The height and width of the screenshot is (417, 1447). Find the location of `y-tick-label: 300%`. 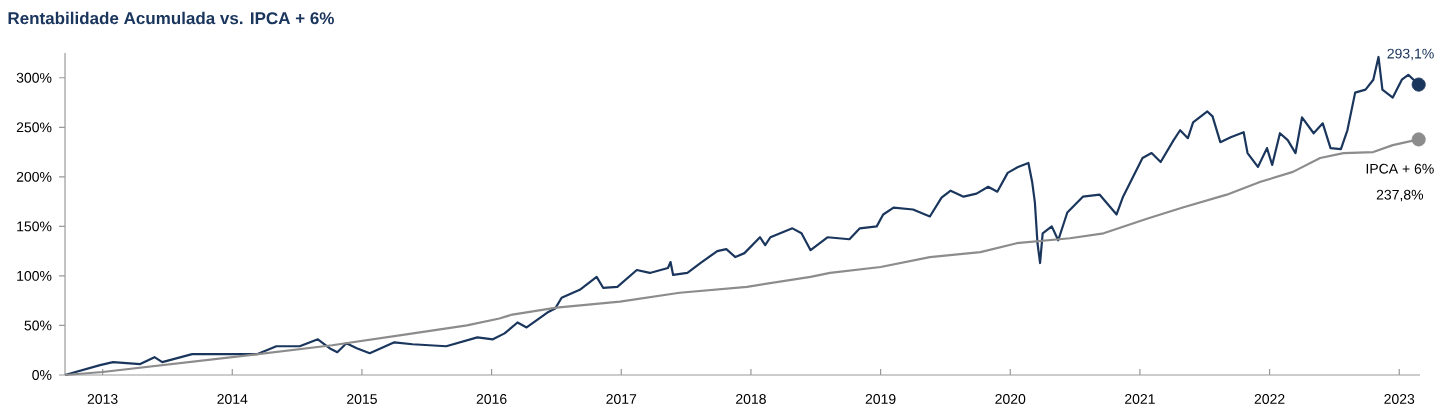

y-tick-label: 300% is located at coordinates (34, 77).